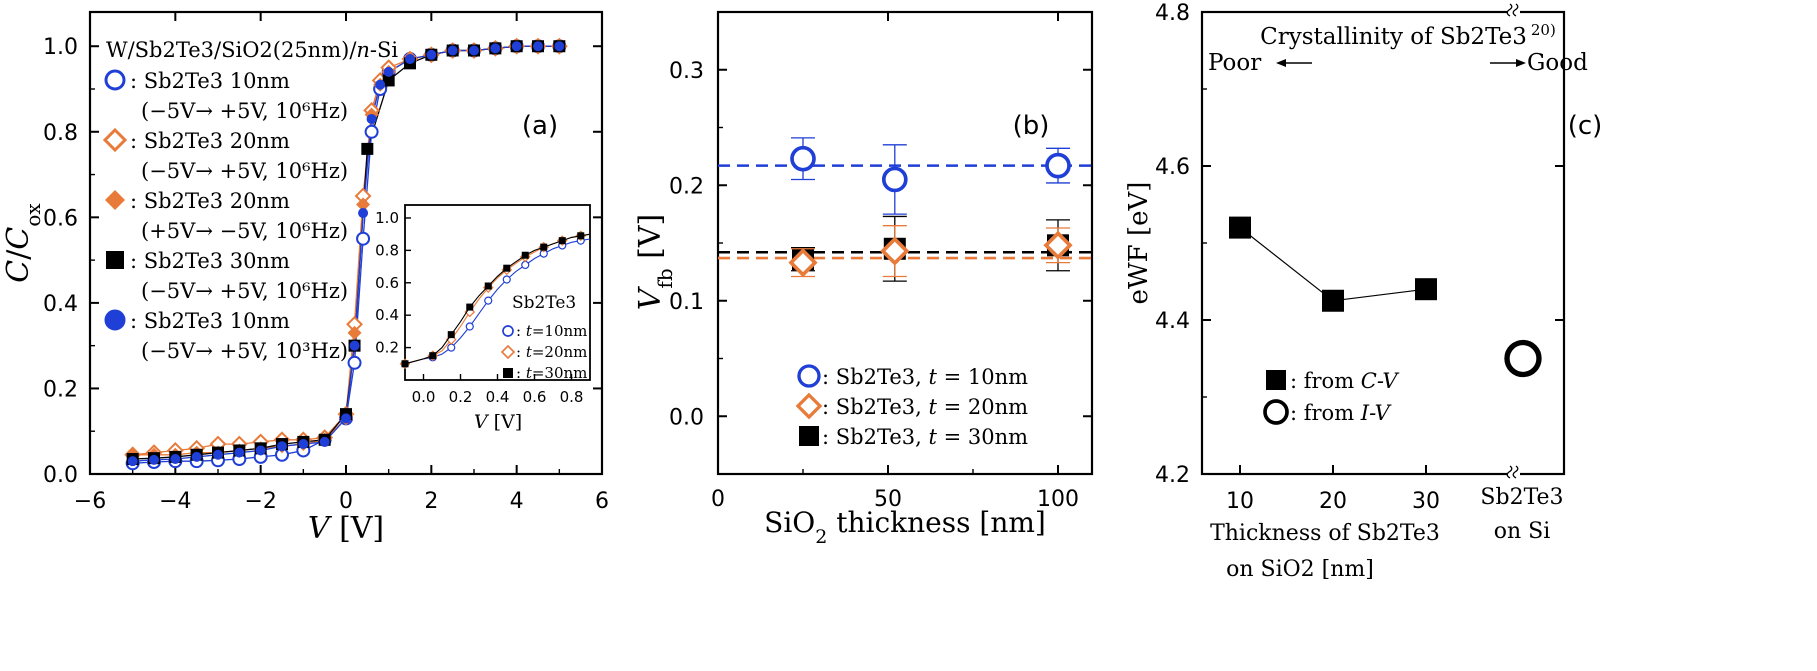 Image resolution: width=1817 pixels, height=671 pixels. I want to click on legend-part: = 10nm, so click(982, 377).